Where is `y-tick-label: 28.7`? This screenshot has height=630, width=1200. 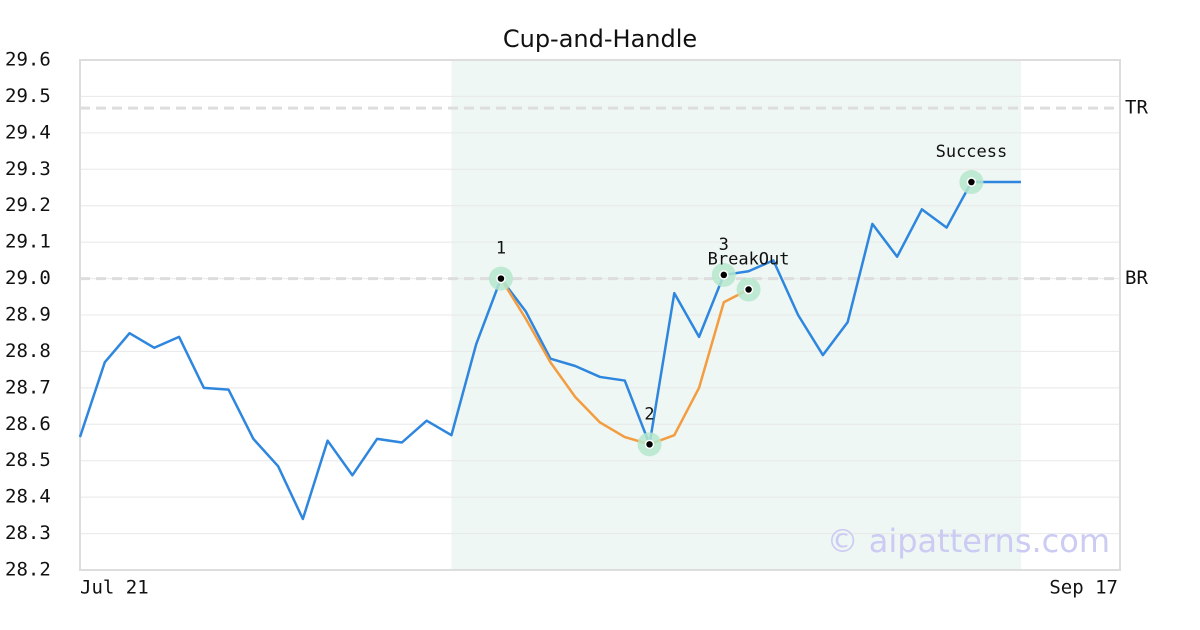 y-tick-label: 28.7 is located at coordinates (28, 387).